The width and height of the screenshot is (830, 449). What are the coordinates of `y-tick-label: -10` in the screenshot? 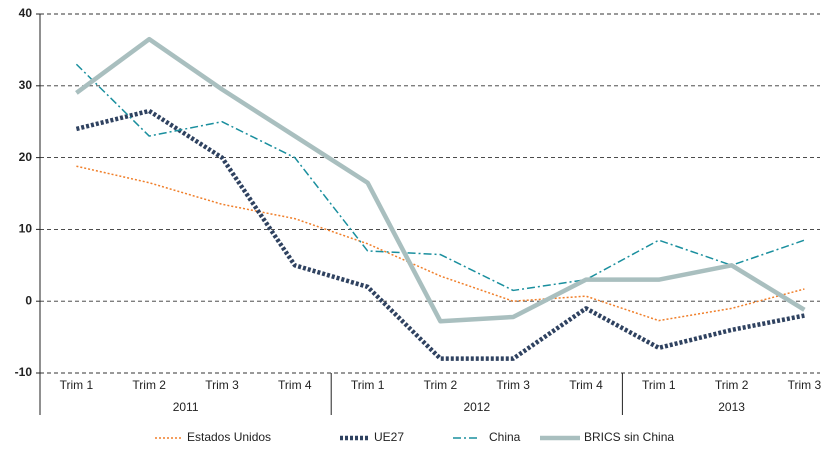 It's located at (24, 372).